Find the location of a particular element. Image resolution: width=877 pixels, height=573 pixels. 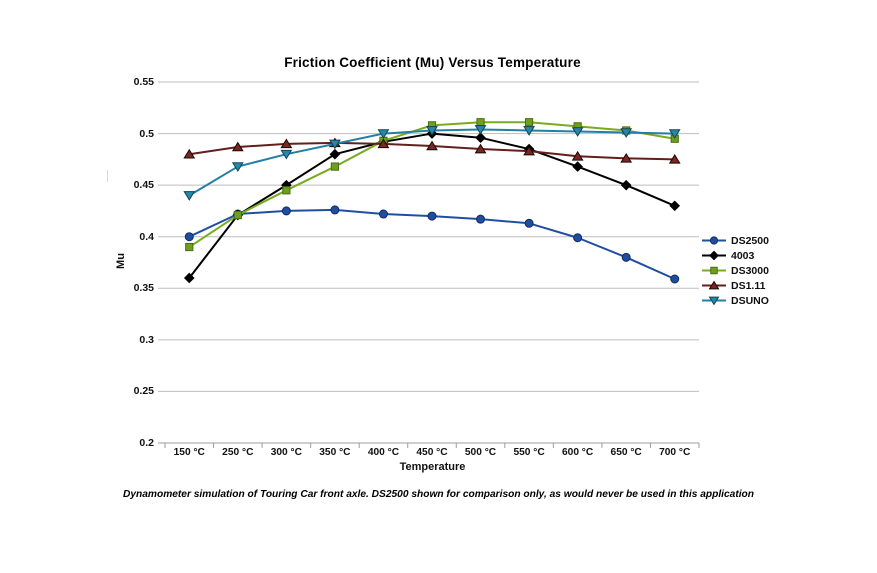

x-tick-label: 550 °C is located at coordinates (529, 452).